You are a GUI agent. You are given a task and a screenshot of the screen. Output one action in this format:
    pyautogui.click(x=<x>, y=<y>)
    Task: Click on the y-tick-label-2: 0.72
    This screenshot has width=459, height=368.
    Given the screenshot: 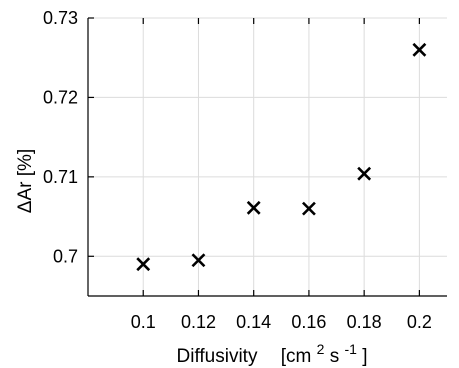 What is the action you would take?
    pyautogui.click(x=60, y=97)
    